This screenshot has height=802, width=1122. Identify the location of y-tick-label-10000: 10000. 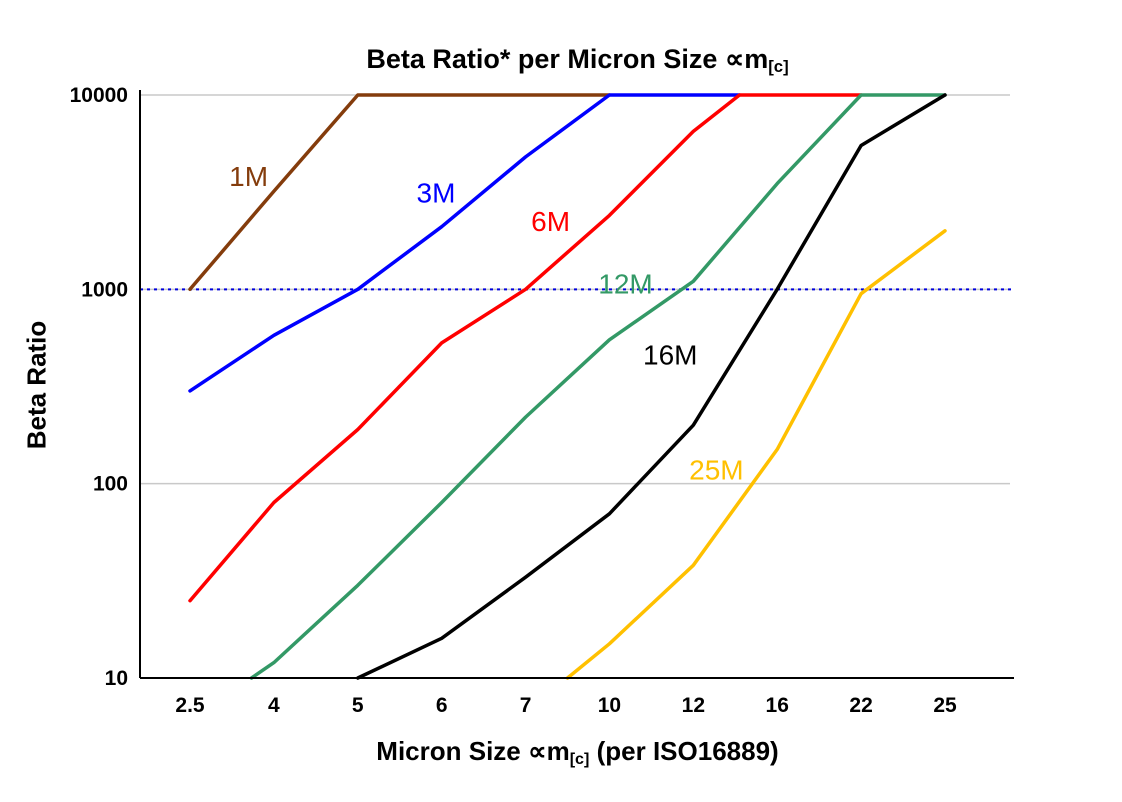
(99, 95).